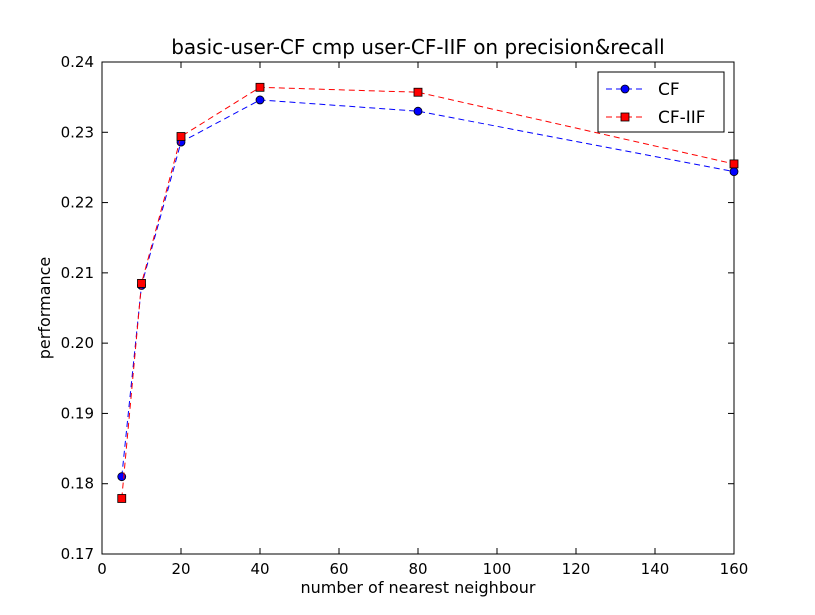 The height and width of the screenshot is (615, 815). What do you see at coordinates (682, 118) in the screenshot?
I see `legend-label: CF-IIF` at bounding box center [682, 118].